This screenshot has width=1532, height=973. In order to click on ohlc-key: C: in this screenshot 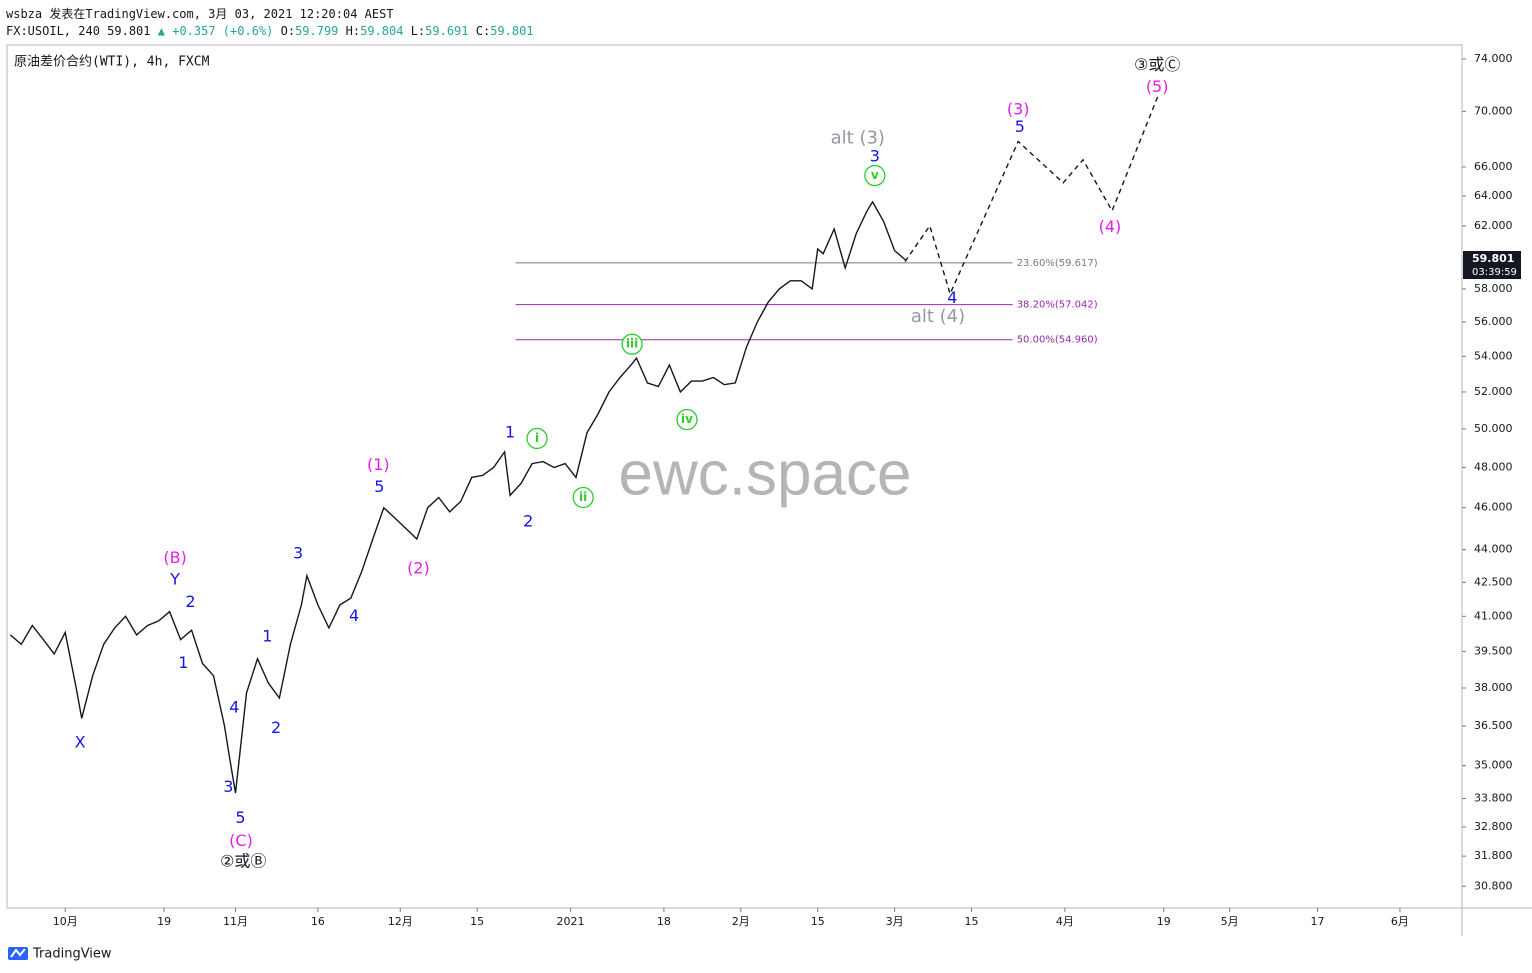, I will do `click(483, 31)`.